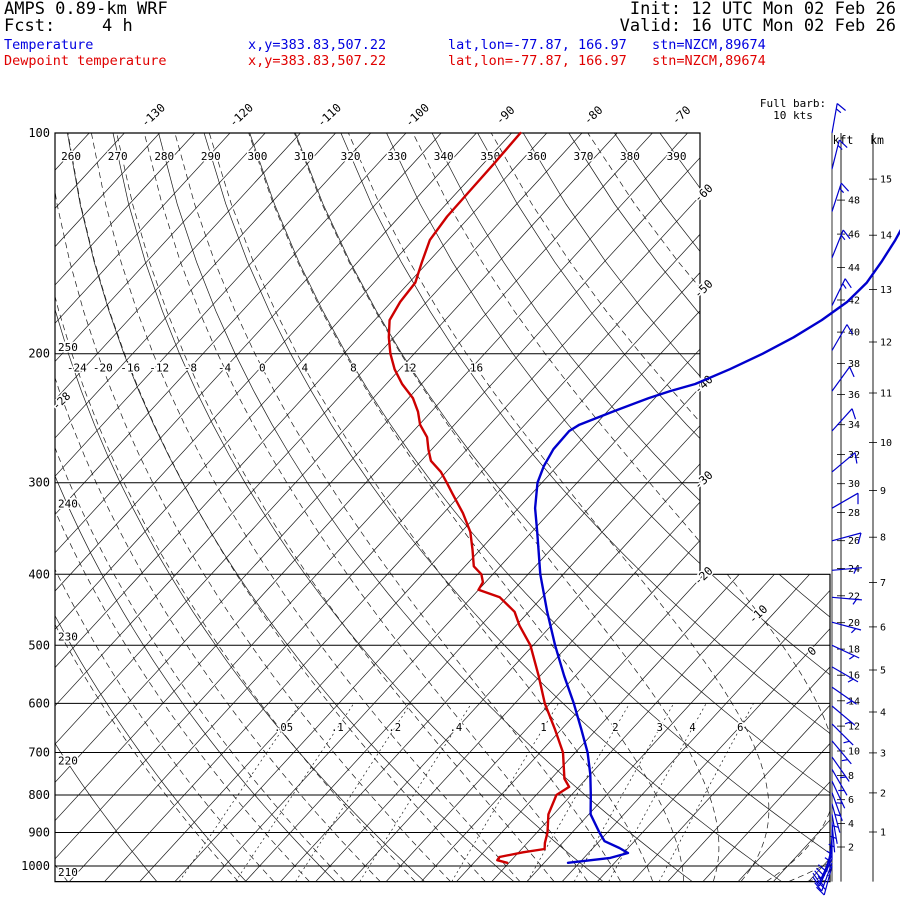  What do you see at coordinates (854, 569) in the screenshot?
I see `kft-tick-label: 24` at bounding box center [854, 569].